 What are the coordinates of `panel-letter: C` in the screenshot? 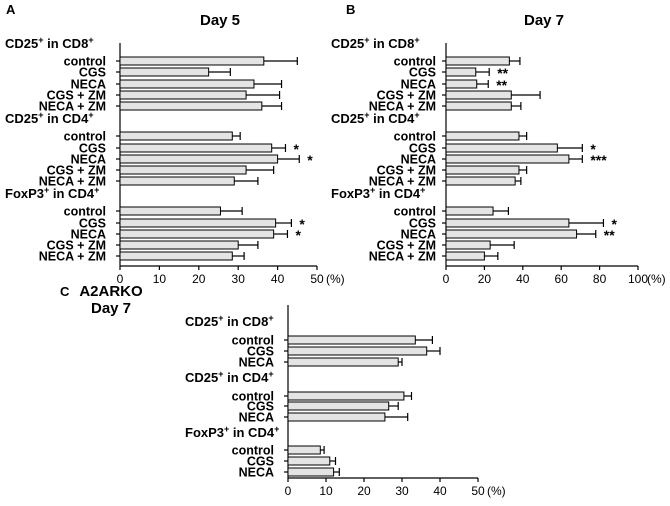 It's located at (65, 291).